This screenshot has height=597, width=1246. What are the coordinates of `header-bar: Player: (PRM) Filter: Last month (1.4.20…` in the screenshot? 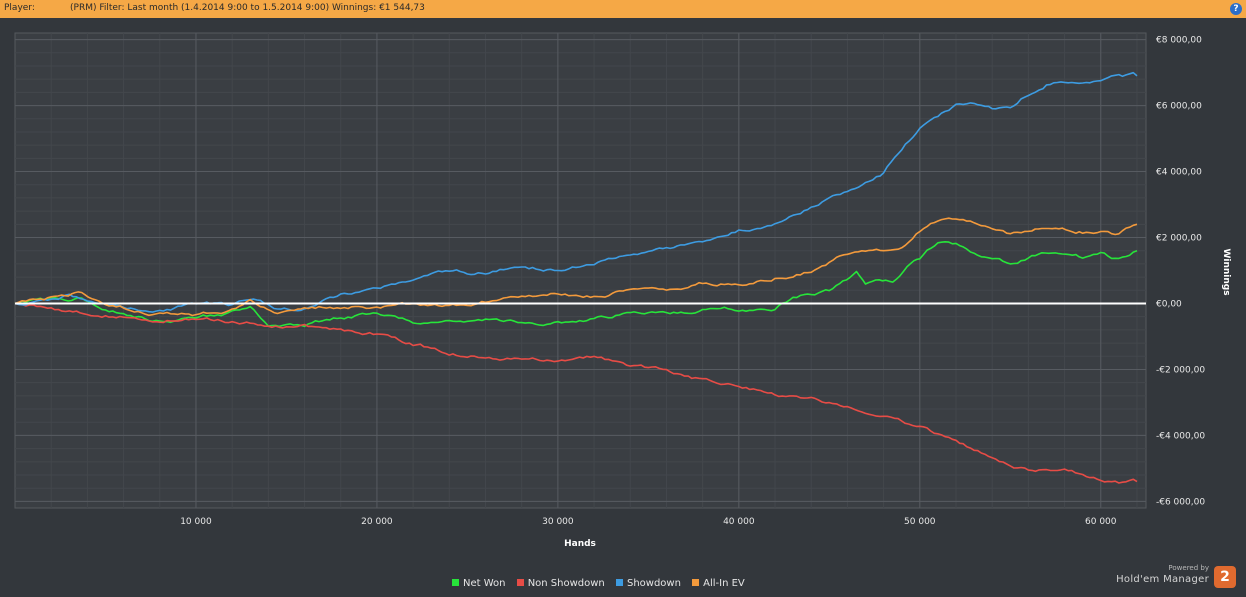 It's located at (623, 9).